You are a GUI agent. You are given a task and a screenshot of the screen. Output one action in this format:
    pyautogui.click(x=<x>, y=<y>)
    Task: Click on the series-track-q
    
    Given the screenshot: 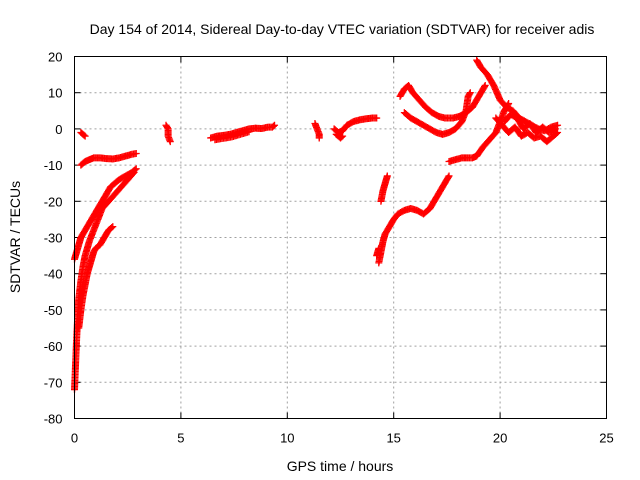 What is the action you would take?
    pyautogui.click(x=479, y=132)
    